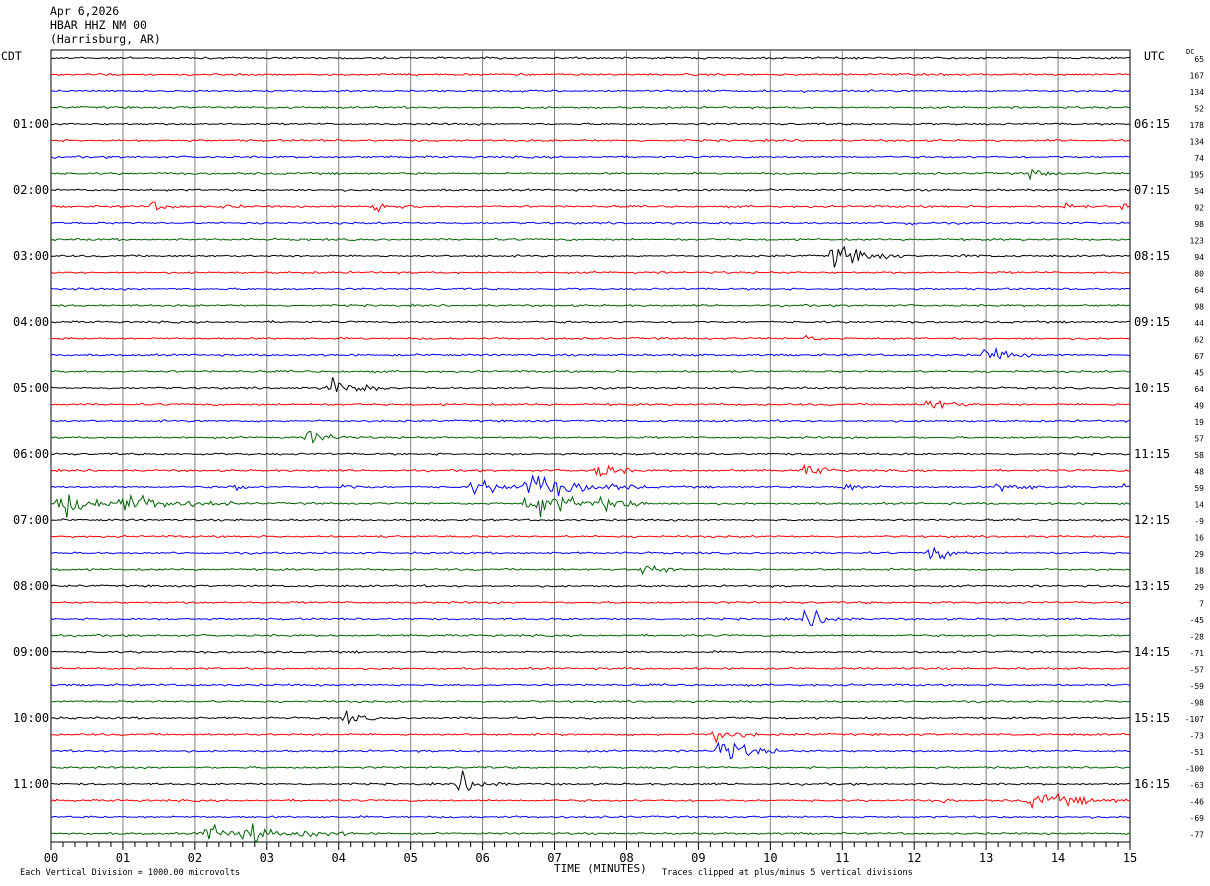  I want to click on right-time-label: 13:15, so click(1152, 586).